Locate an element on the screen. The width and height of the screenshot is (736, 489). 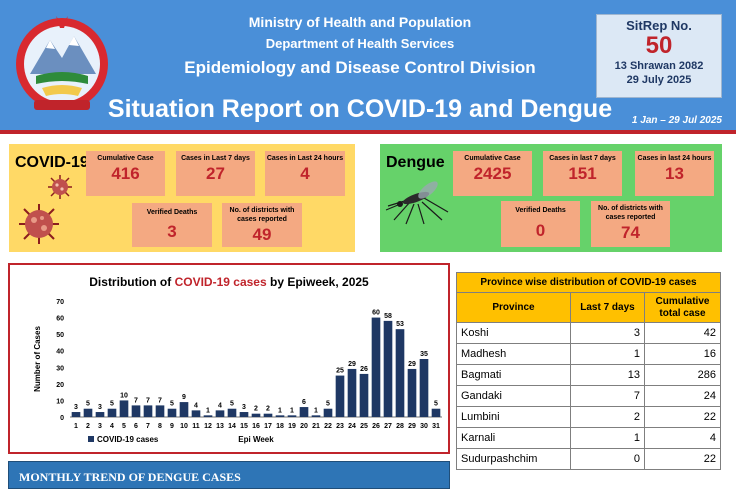
bar-data-label: 3 is located at coordinates (76, 407).